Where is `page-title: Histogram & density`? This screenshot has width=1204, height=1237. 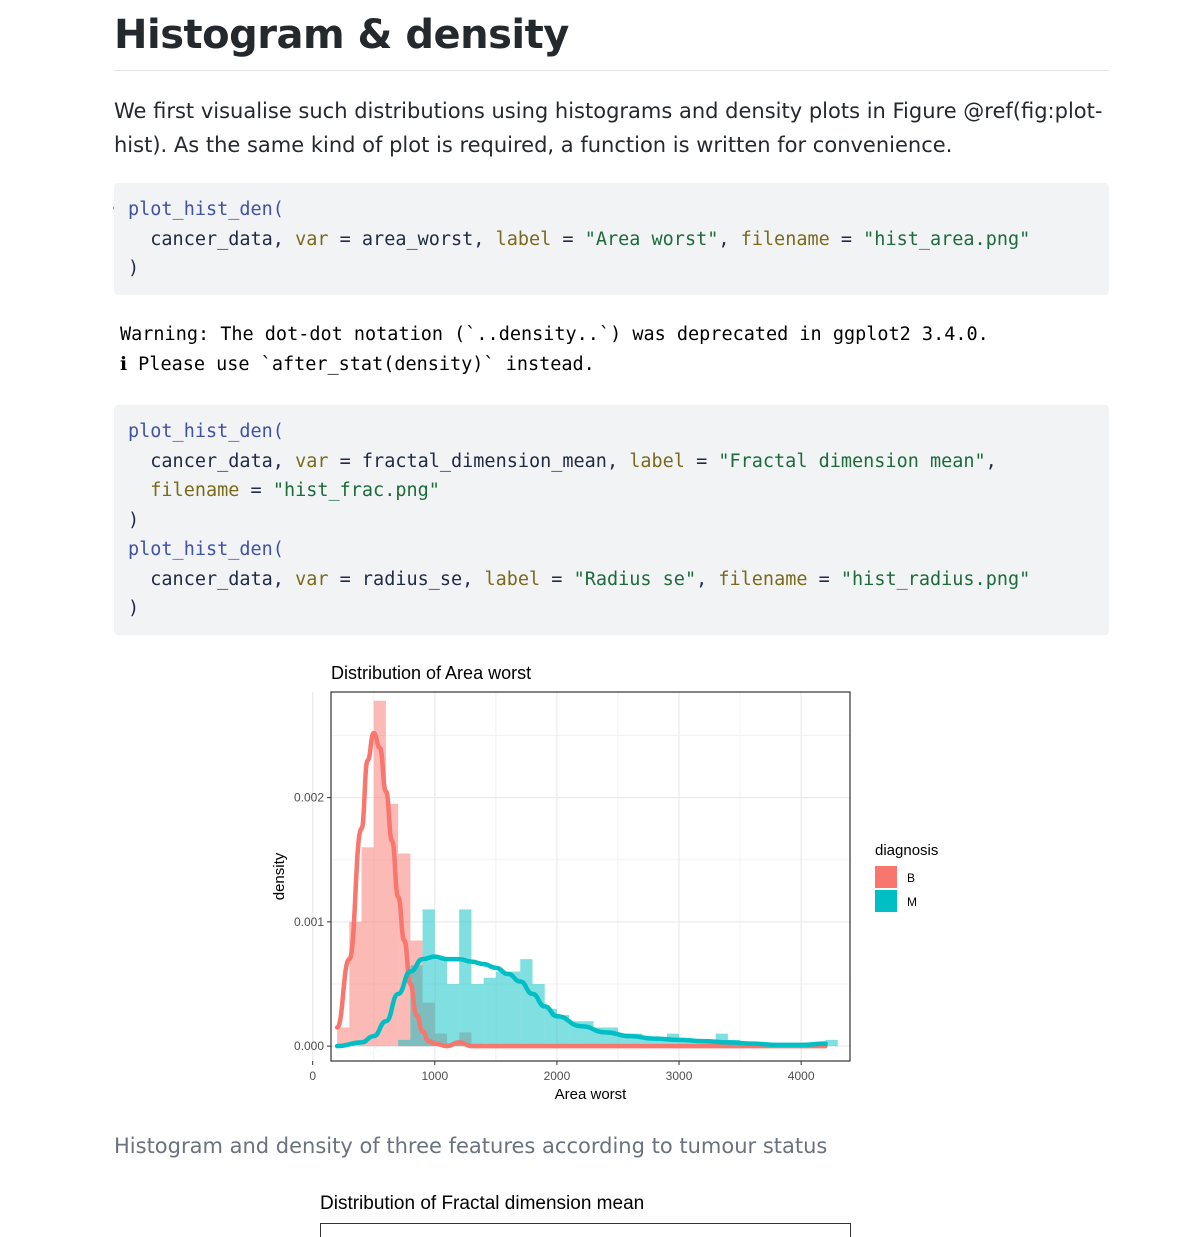 page-title: Histogram & density is located at coordinates (341, 35).